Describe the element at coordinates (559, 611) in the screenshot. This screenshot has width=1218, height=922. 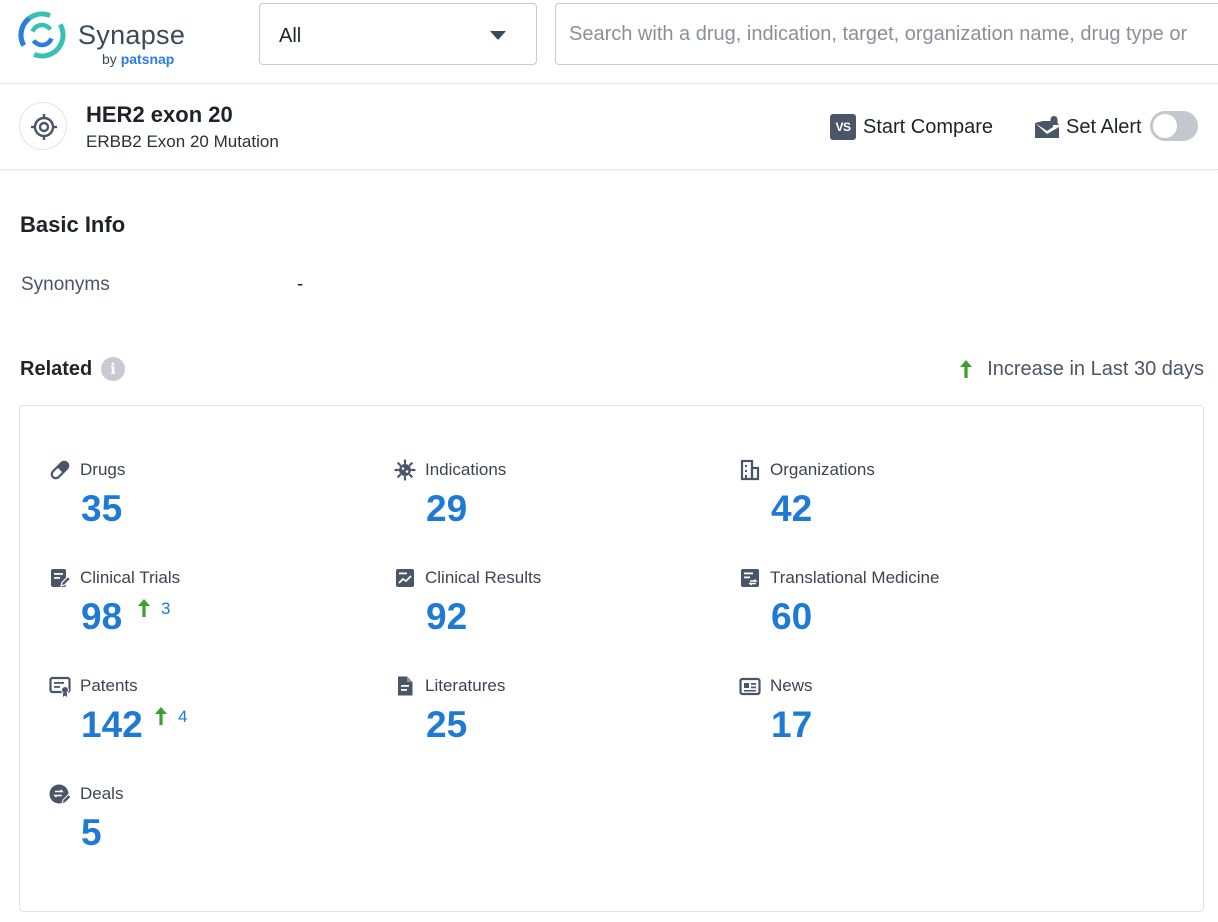
I see `related-clinical-results: Clinical Results 92` at that location.